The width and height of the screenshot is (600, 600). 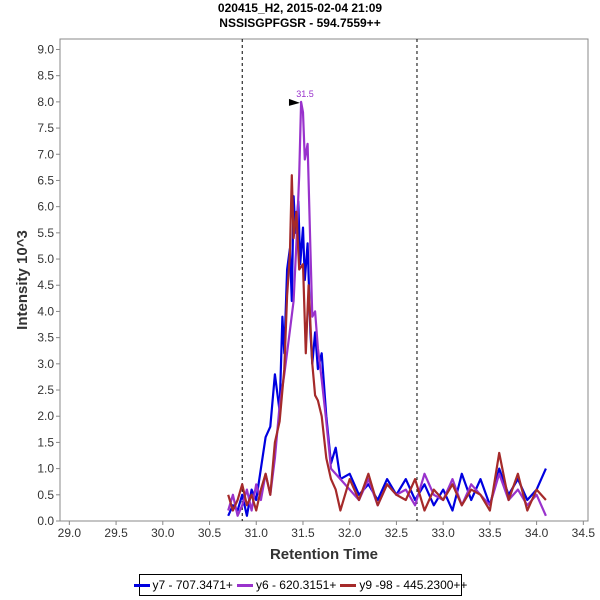 What do you see at coordinates (45, 128) in the screenshot?
I see `y-tick-label: 7.5` at bounding box center [45, 128].